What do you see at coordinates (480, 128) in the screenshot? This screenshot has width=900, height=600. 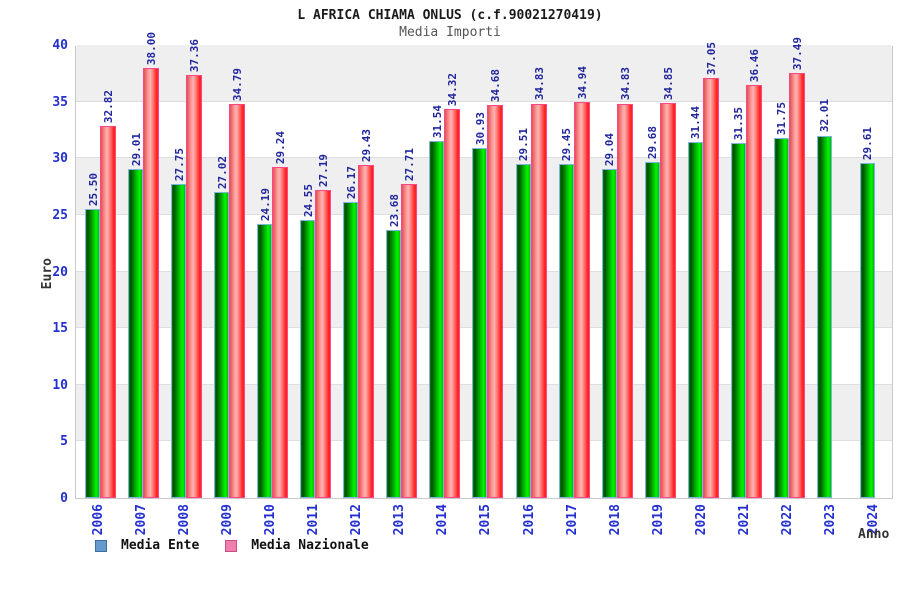 I see `value-label: 30.93` at bounding box center [480, 128].